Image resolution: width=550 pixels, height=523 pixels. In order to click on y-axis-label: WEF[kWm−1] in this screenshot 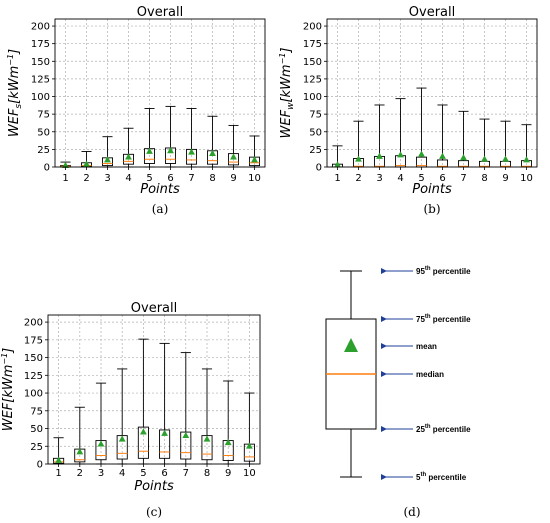, I will do `click(8, 390)`.